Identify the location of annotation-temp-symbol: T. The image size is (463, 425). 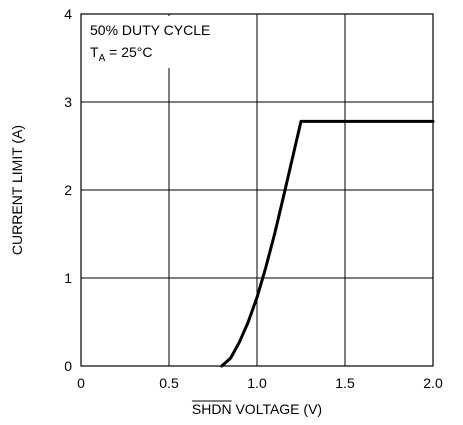
(94, 52).